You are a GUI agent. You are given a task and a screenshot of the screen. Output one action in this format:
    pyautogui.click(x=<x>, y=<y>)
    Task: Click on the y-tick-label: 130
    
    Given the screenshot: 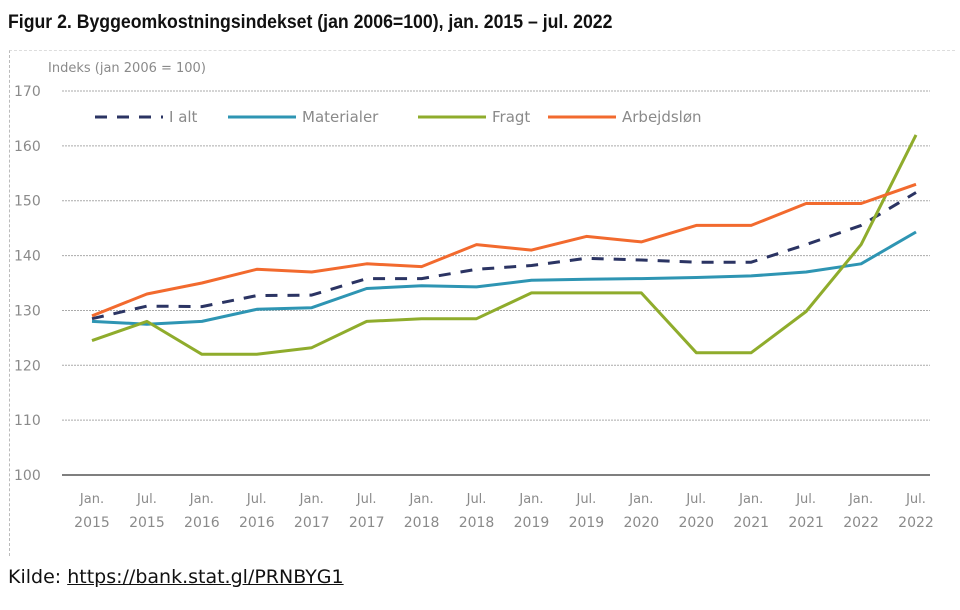 What is the action you would take?
    pyautogui.click(x=27, y=311)
    